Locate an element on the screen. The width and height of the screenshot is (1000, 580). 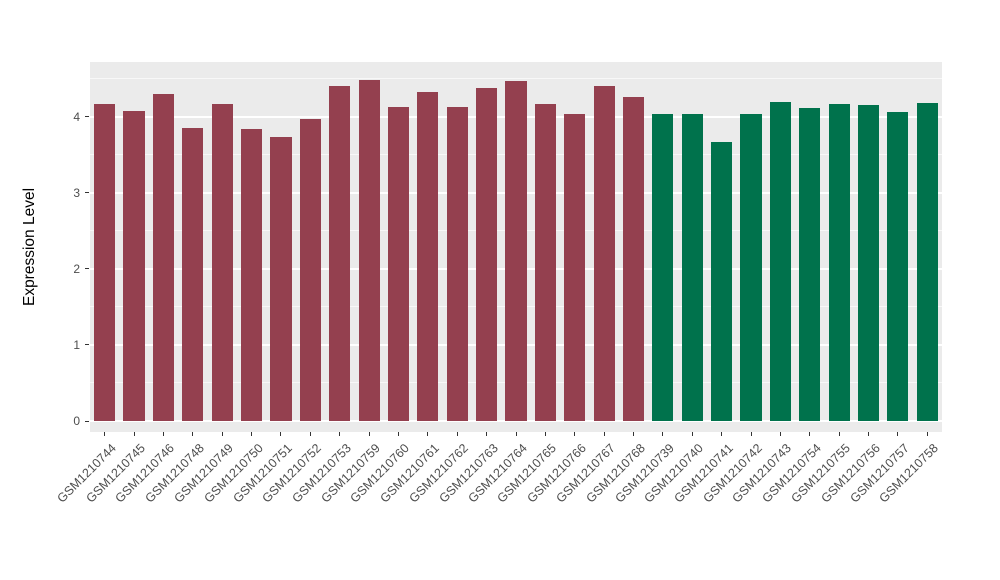
y-tick-label: 1 is located at coordinates (76, 344).